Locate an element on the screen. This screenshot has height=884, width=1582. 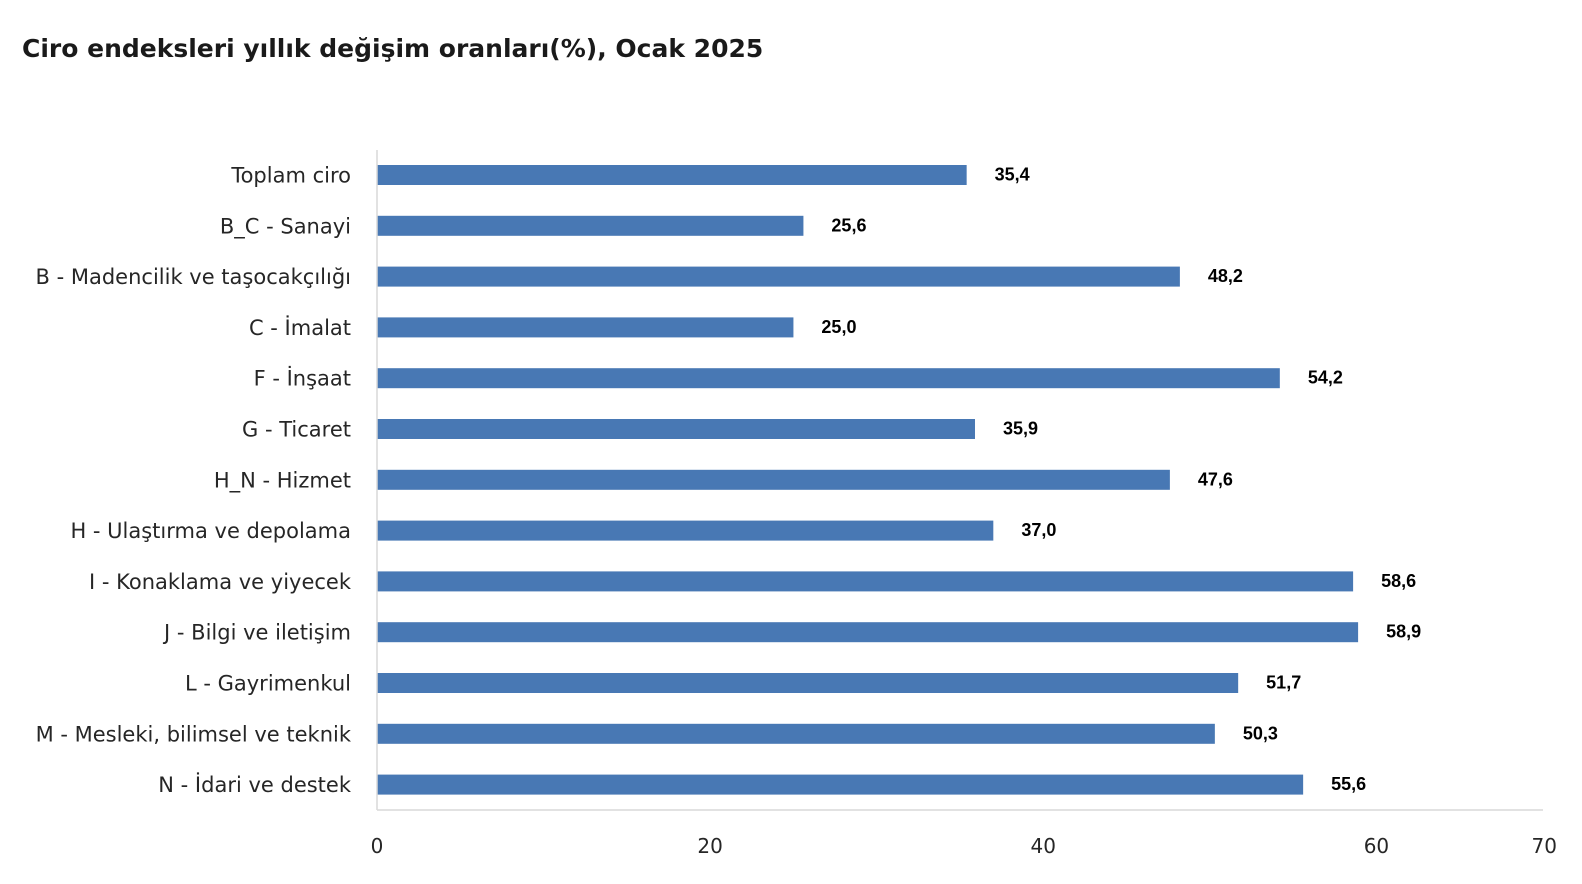
data-label: 55,6 is located at coordinates (1348, 784).